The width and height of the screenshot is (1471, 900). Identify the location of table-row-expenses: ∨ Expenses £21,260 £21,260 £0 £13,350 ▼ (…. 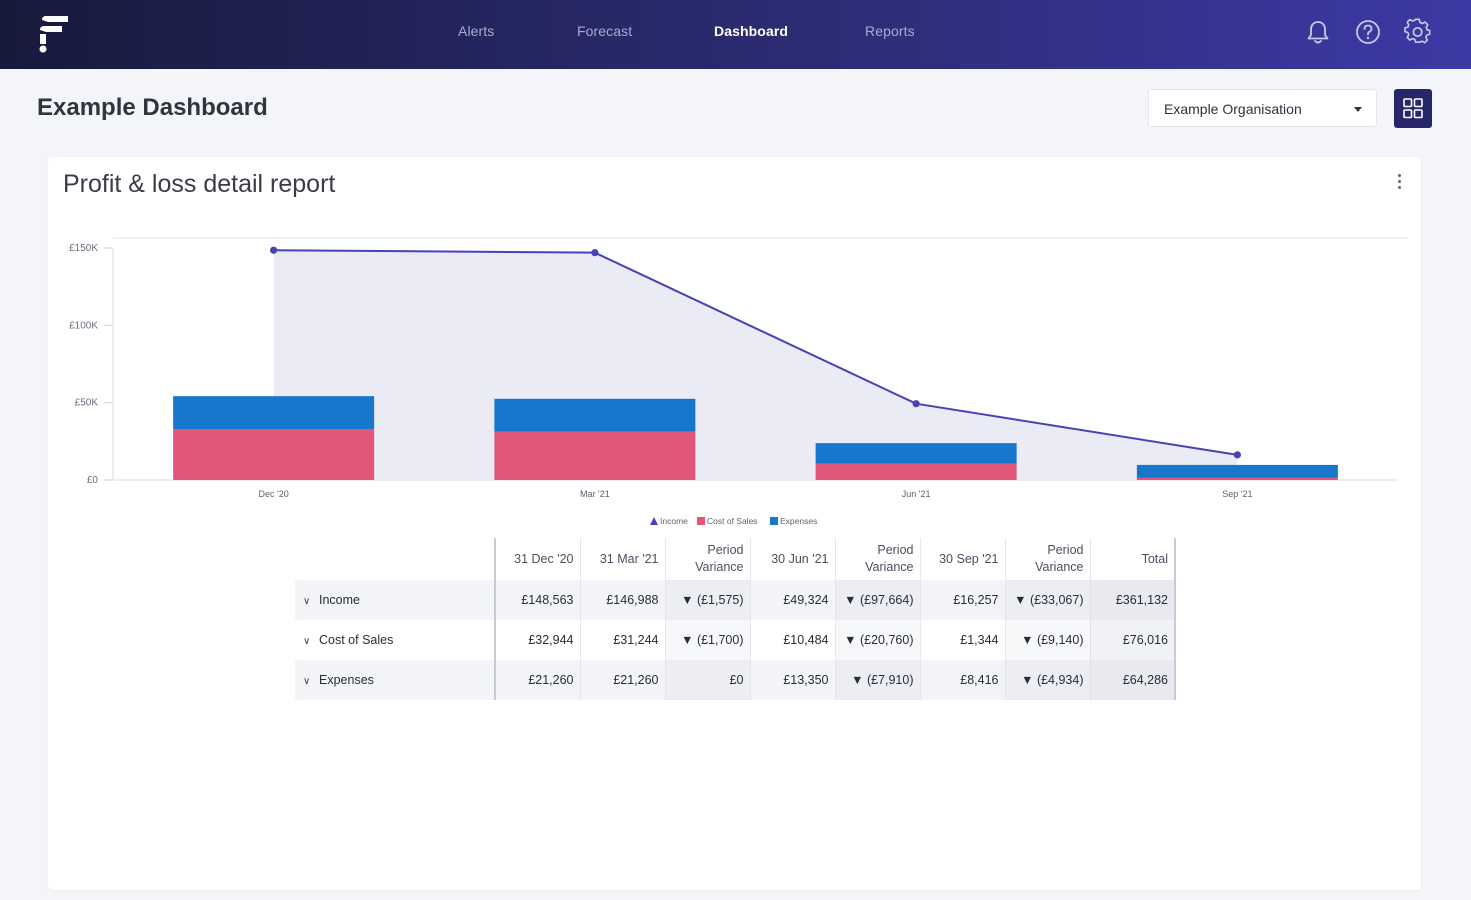
(735, 680).